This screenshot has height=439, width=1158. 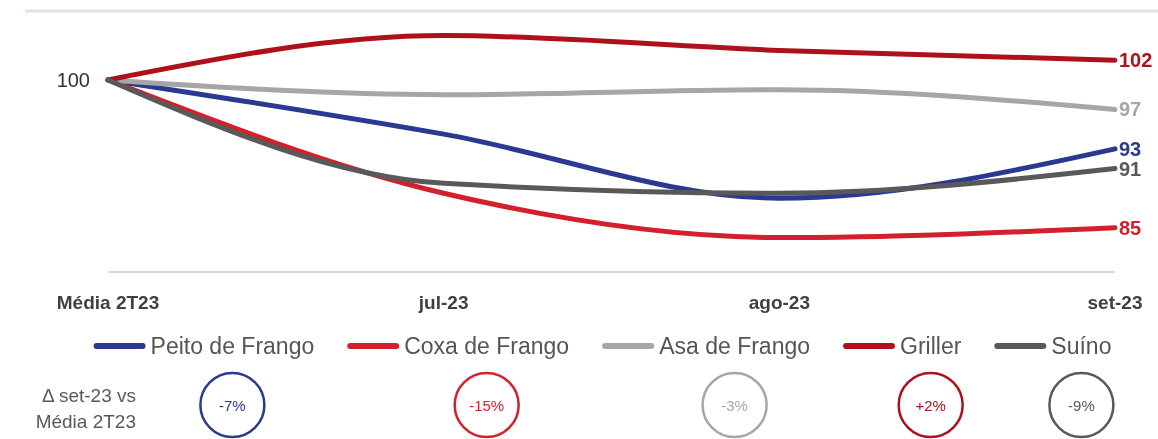 I want to click on data-label: 100, so click(x=73, y=79).